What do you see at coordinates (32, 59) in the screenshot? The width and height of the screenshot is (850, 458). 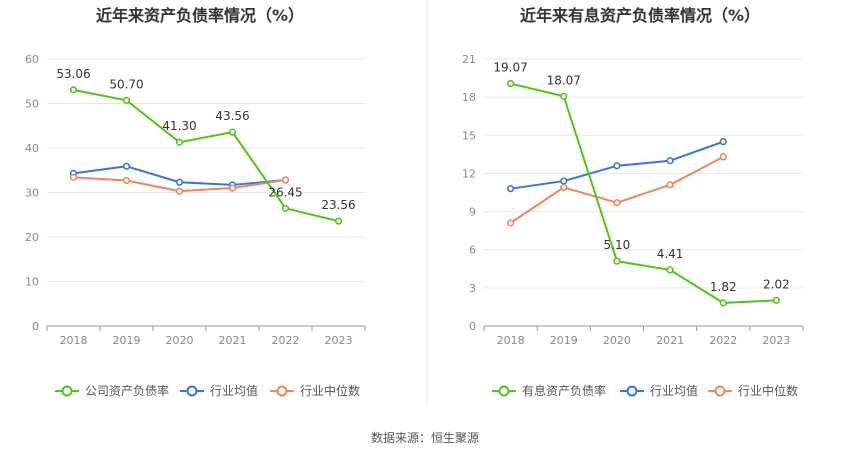 I see `y-tick-label: 60` at bounding box center [32, 59].